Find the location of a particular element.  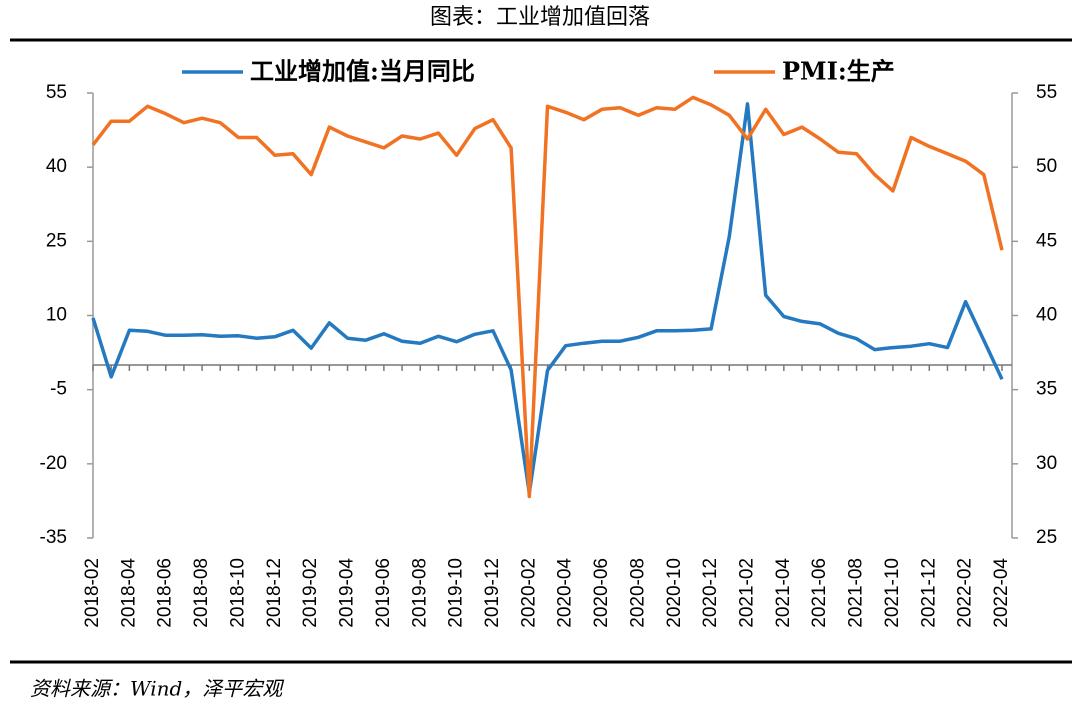

x-tick-label: 2021-06 is located at coordinates (819, 593).